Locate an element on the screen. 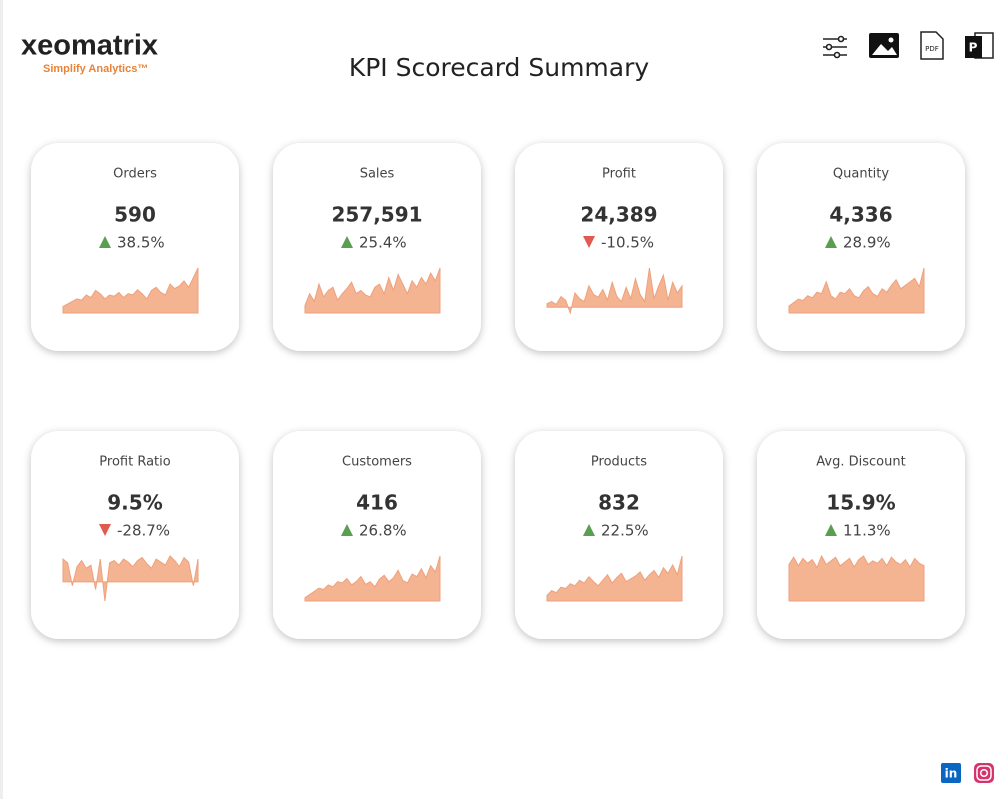  kpi-value: 15.9% is located at coordinates (860, 503).